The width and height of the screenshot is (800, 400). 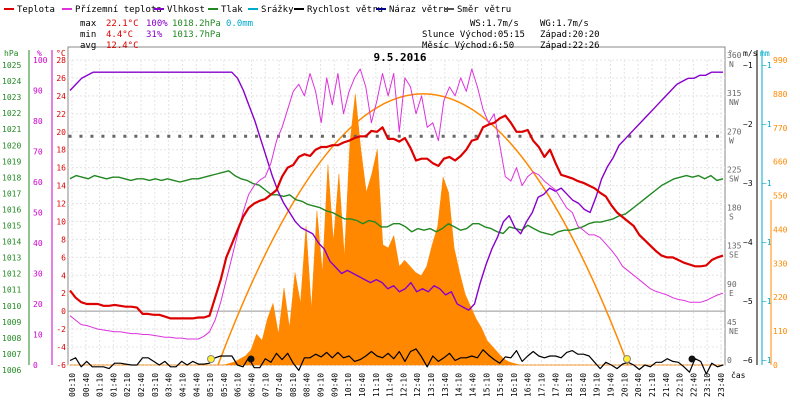 What do you see at coordinates (780, 60) in the screenshot?
I see `lux-tick: 990` at bounding box center [780, 60].